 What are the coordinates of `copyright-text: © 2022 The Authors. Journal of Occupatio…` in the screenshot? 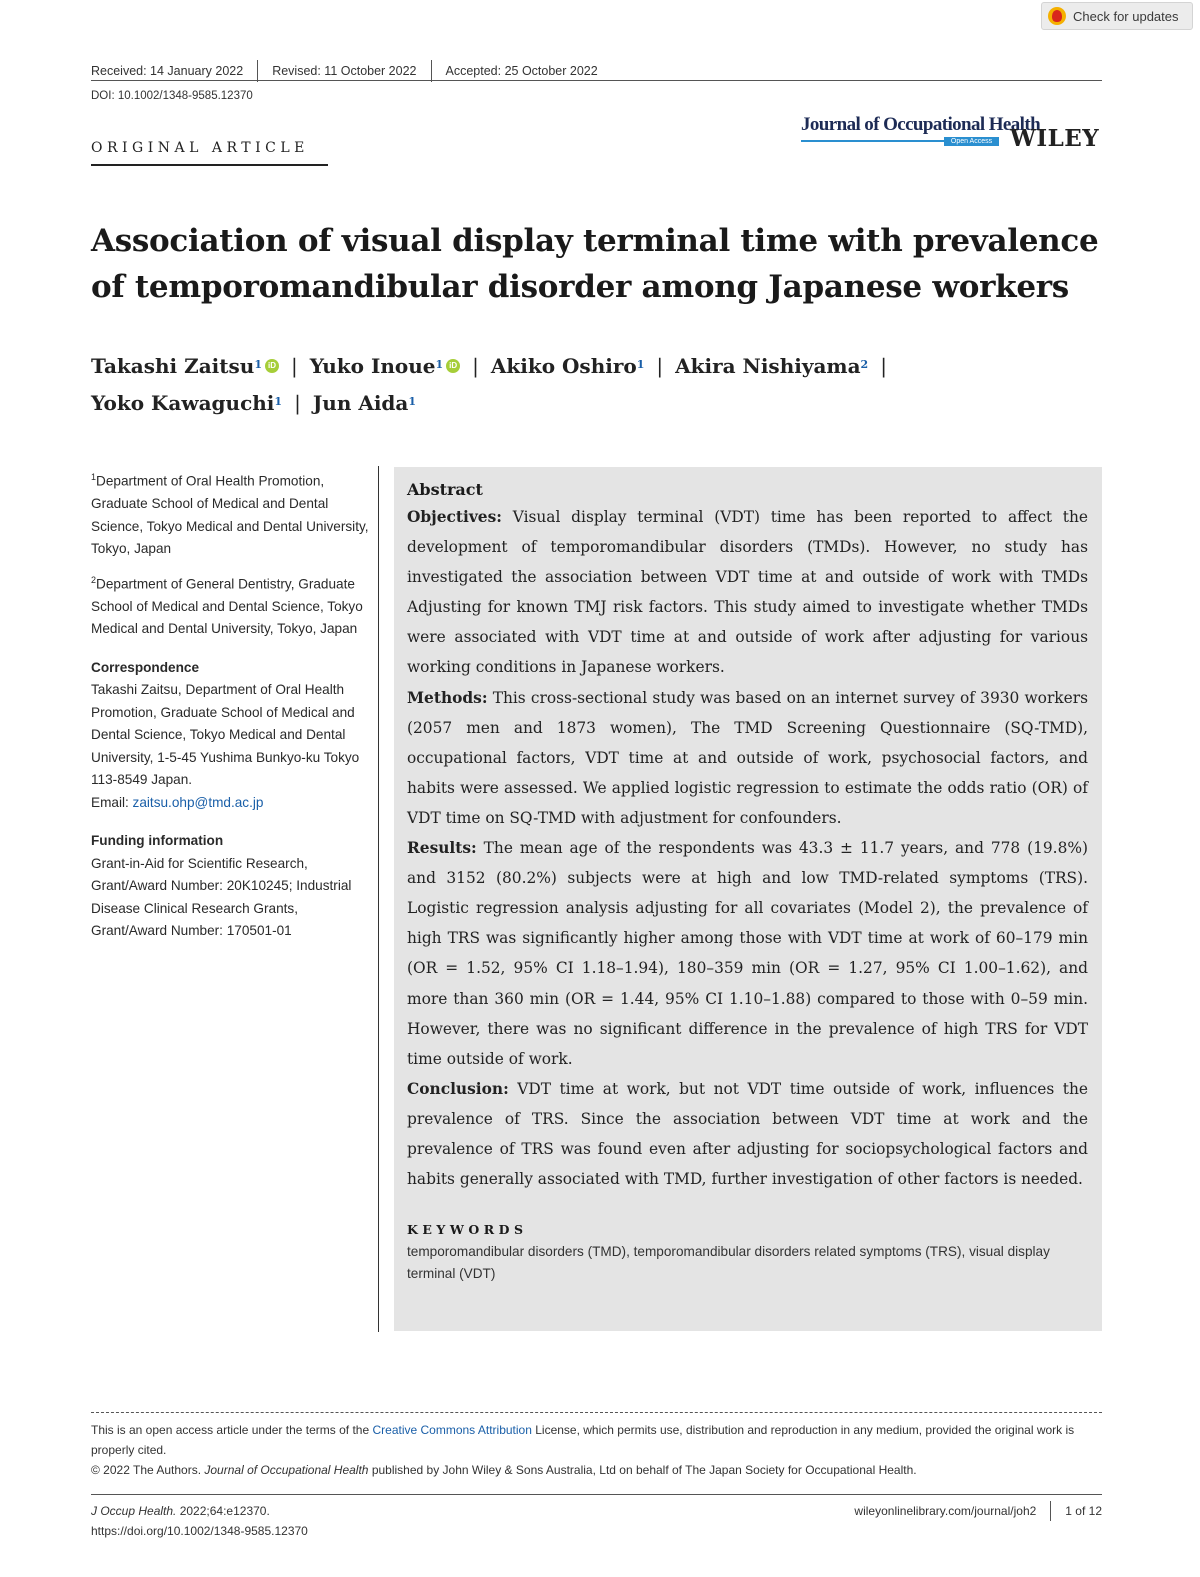 It's located at (504, 1470).